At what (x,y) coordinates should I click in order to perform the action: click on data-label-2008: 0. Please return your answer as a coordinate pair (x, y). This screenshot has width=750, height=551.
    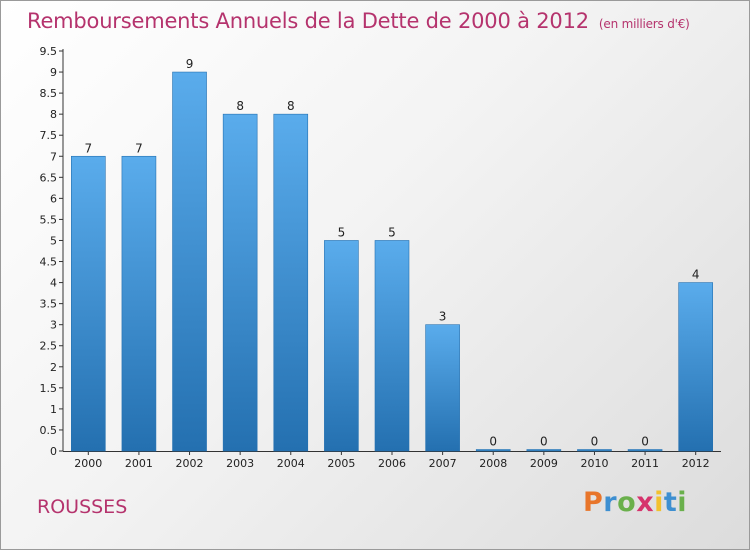
    Looking at the image, I should click on (493, 442).